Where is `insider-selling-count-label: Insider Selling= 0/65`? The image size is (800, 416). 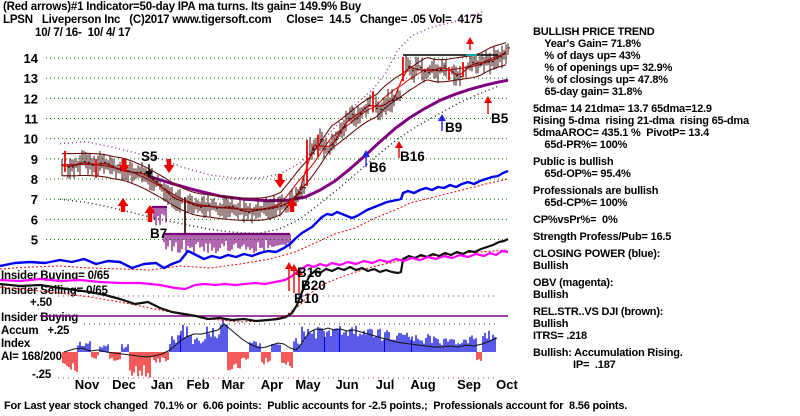
insider-selling-count-label: Insider Selling= 0/65 is located at coordinates (54, 291).